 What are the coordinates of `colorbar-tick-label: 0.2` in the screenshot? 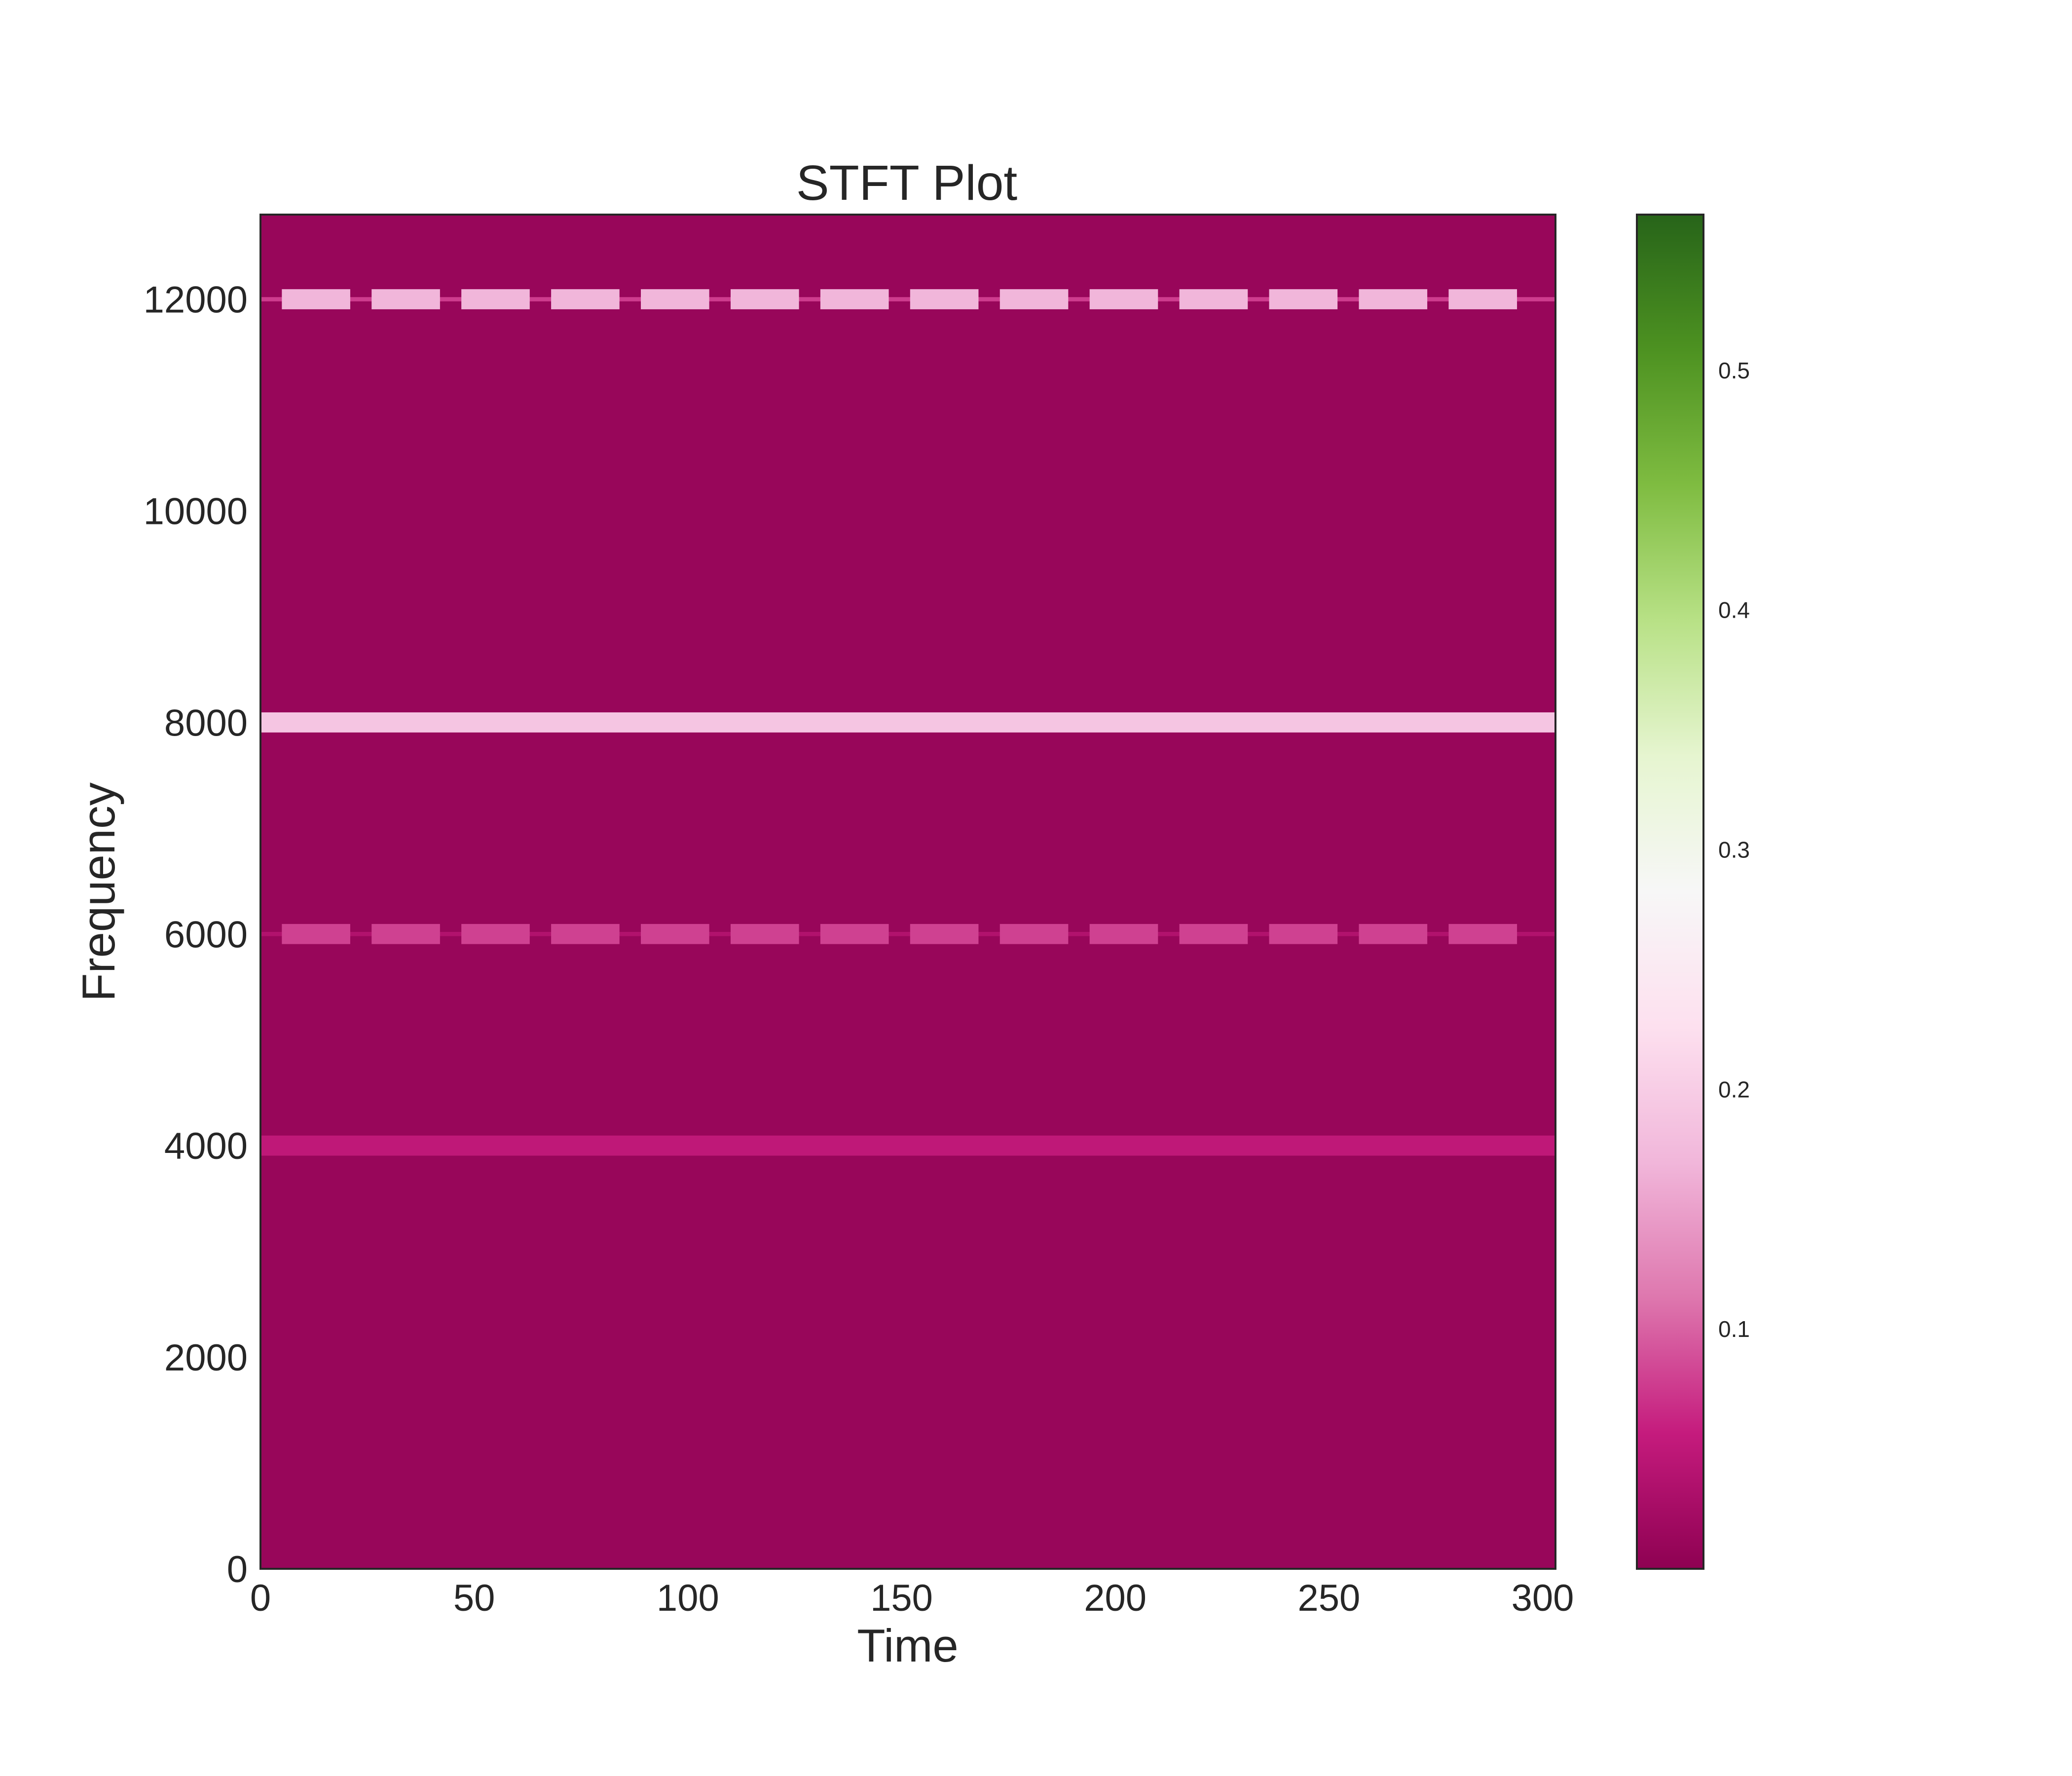 It's located at (1734, 1089).